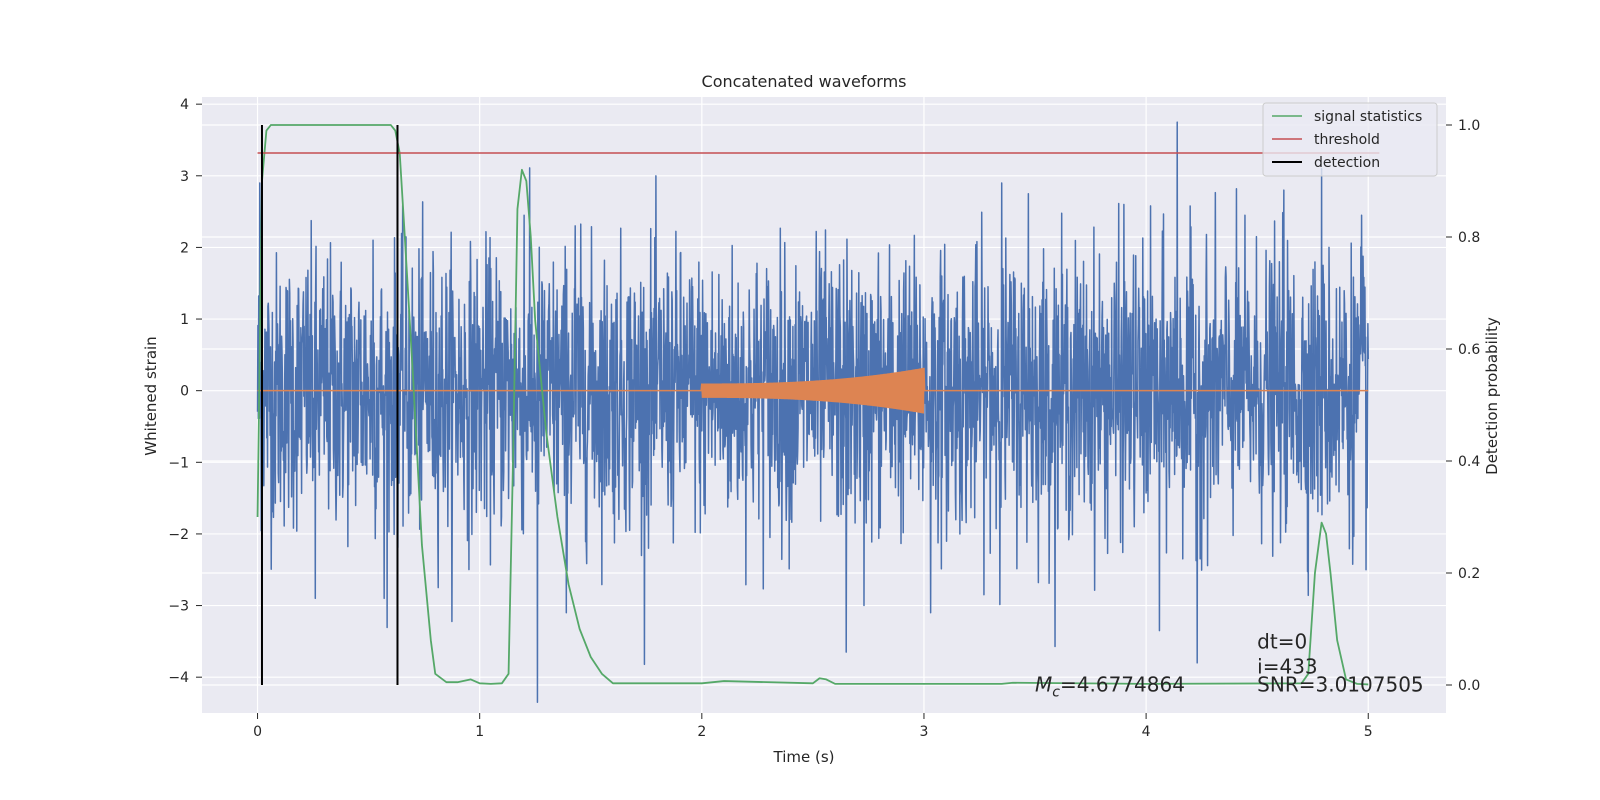  Describe the element at coordinates (178, 607) in the screenshot. I see `y-tick-label: −3` at that location.